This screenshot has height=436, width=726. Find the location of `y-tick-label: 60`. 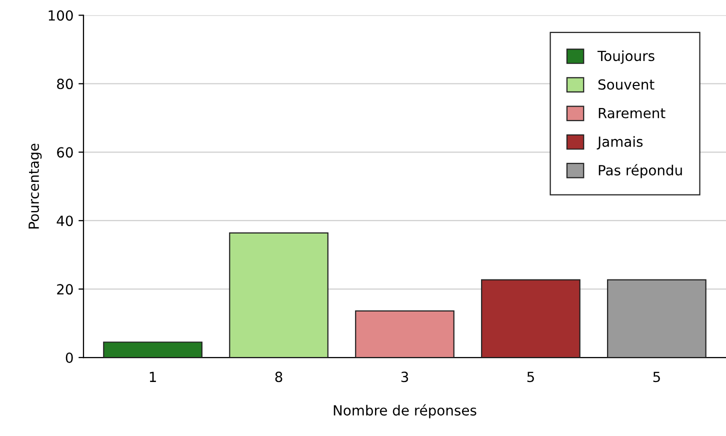

y-tick-label: 60 is located at coordinates (65, 152).